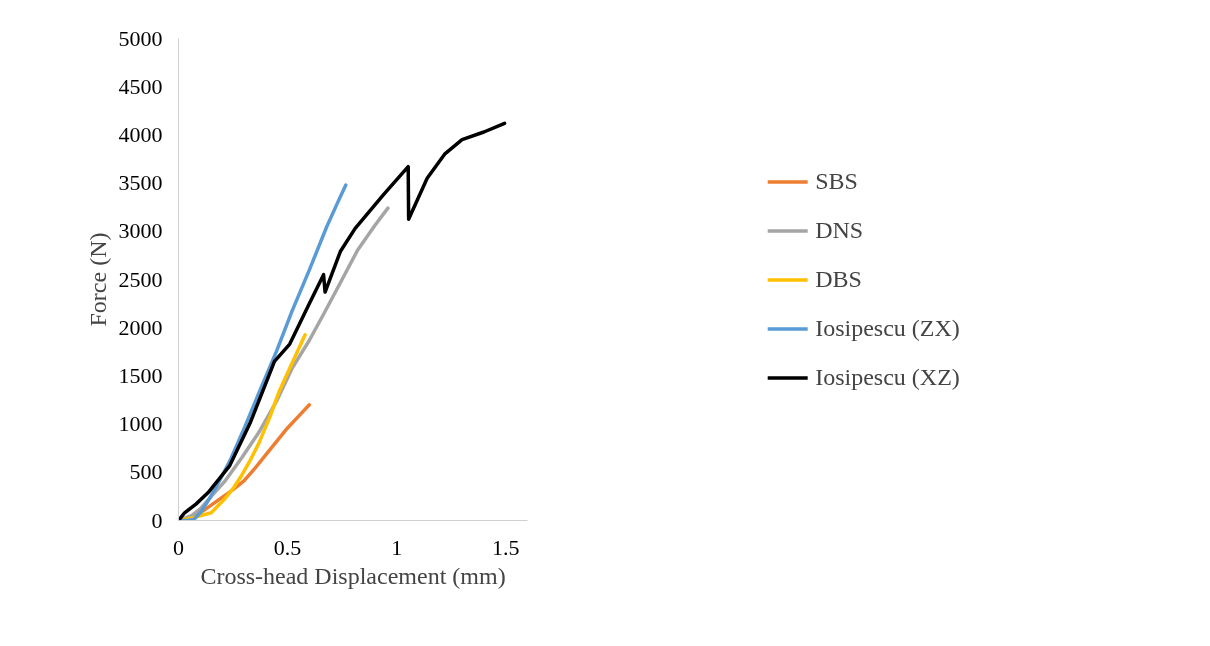 This screenshot has width=1210, height=646. What do you see at coordinates (887, 328) in the screenshot?
I see `legend-label: Iosipescu (ZX)` at bounding box center [887, 328].